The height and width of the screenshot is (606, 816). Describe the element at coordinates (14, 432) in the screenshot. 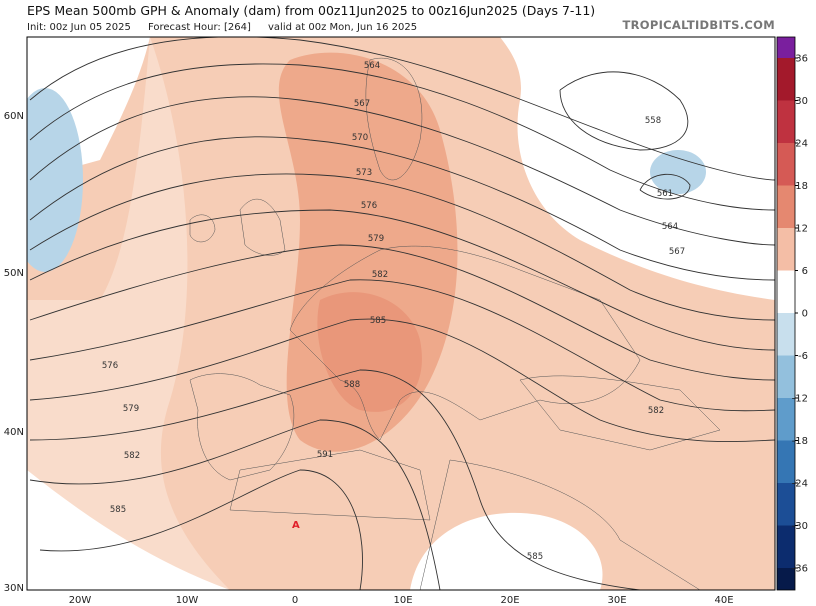

I see `latitude-label: 40N` at that location.